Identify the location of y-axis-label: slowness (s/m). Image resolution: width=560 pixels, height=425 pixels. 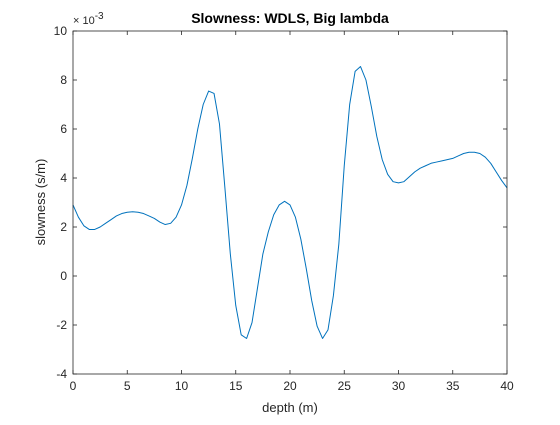
(40, 202).